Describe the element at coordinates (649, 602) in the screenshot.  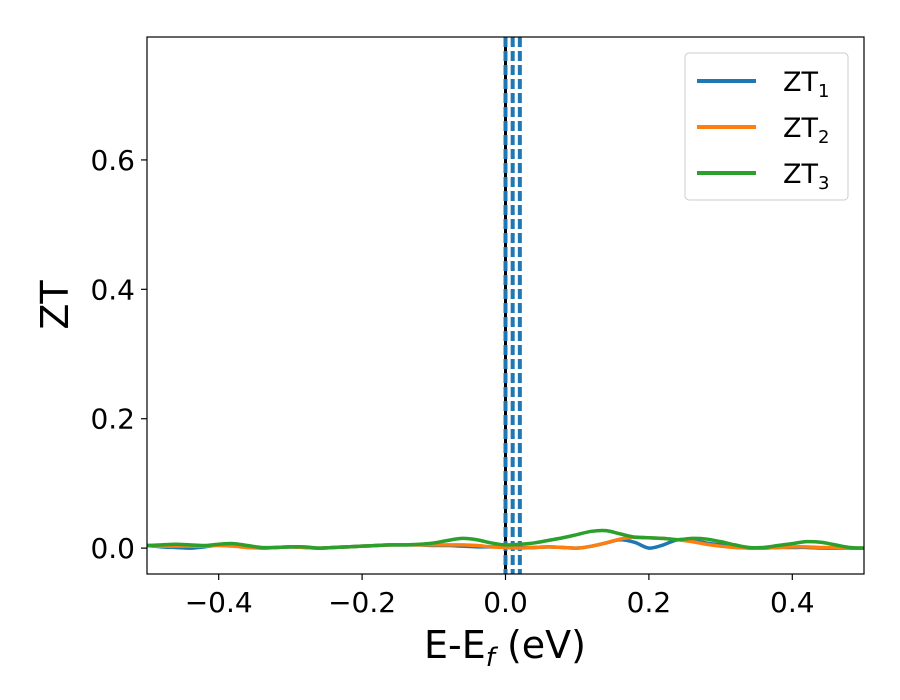
I see `x-tick-label: 0.2` at that location.